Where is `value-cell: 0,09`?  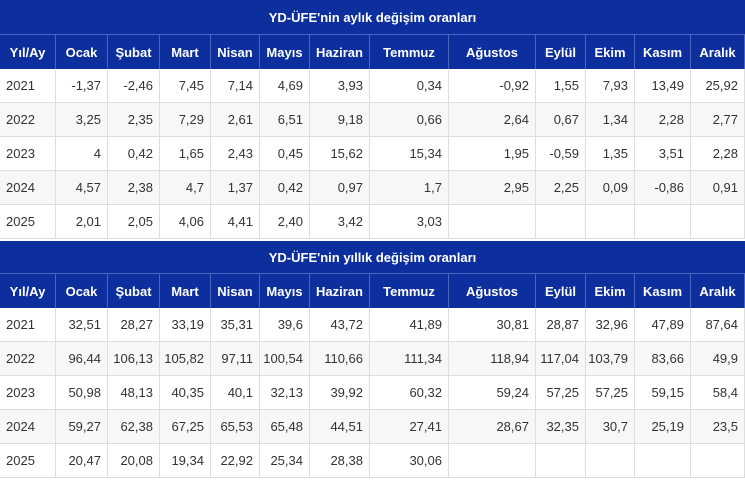 value-cell: 0,09 is located at coordinates (610, 188).